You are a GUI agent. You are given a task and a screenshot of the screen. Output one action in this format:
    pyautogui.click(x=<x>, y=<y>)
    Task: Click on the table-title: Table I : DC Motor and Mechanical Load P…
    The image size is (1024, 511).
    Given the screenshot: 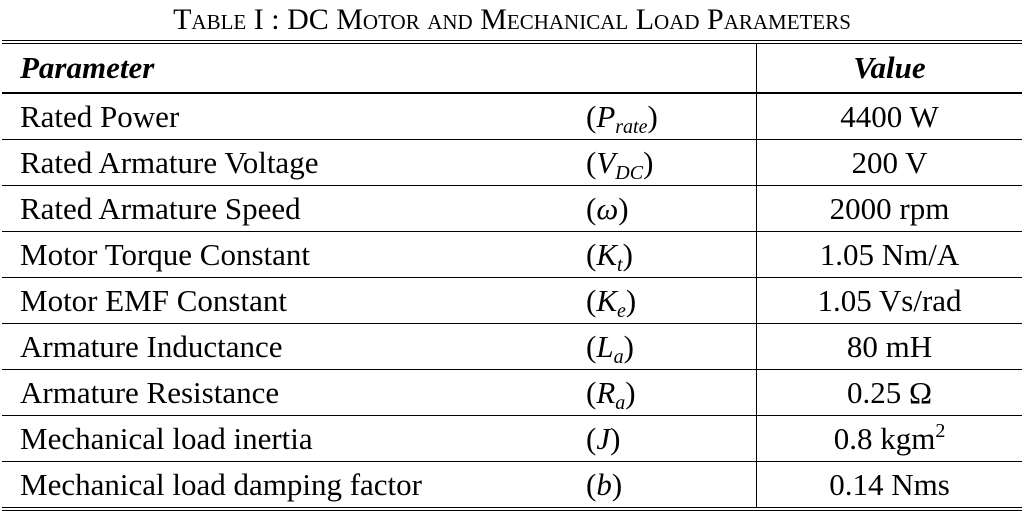 What is the action you would take?
    pyautogui.click(x=512, y=19)
    